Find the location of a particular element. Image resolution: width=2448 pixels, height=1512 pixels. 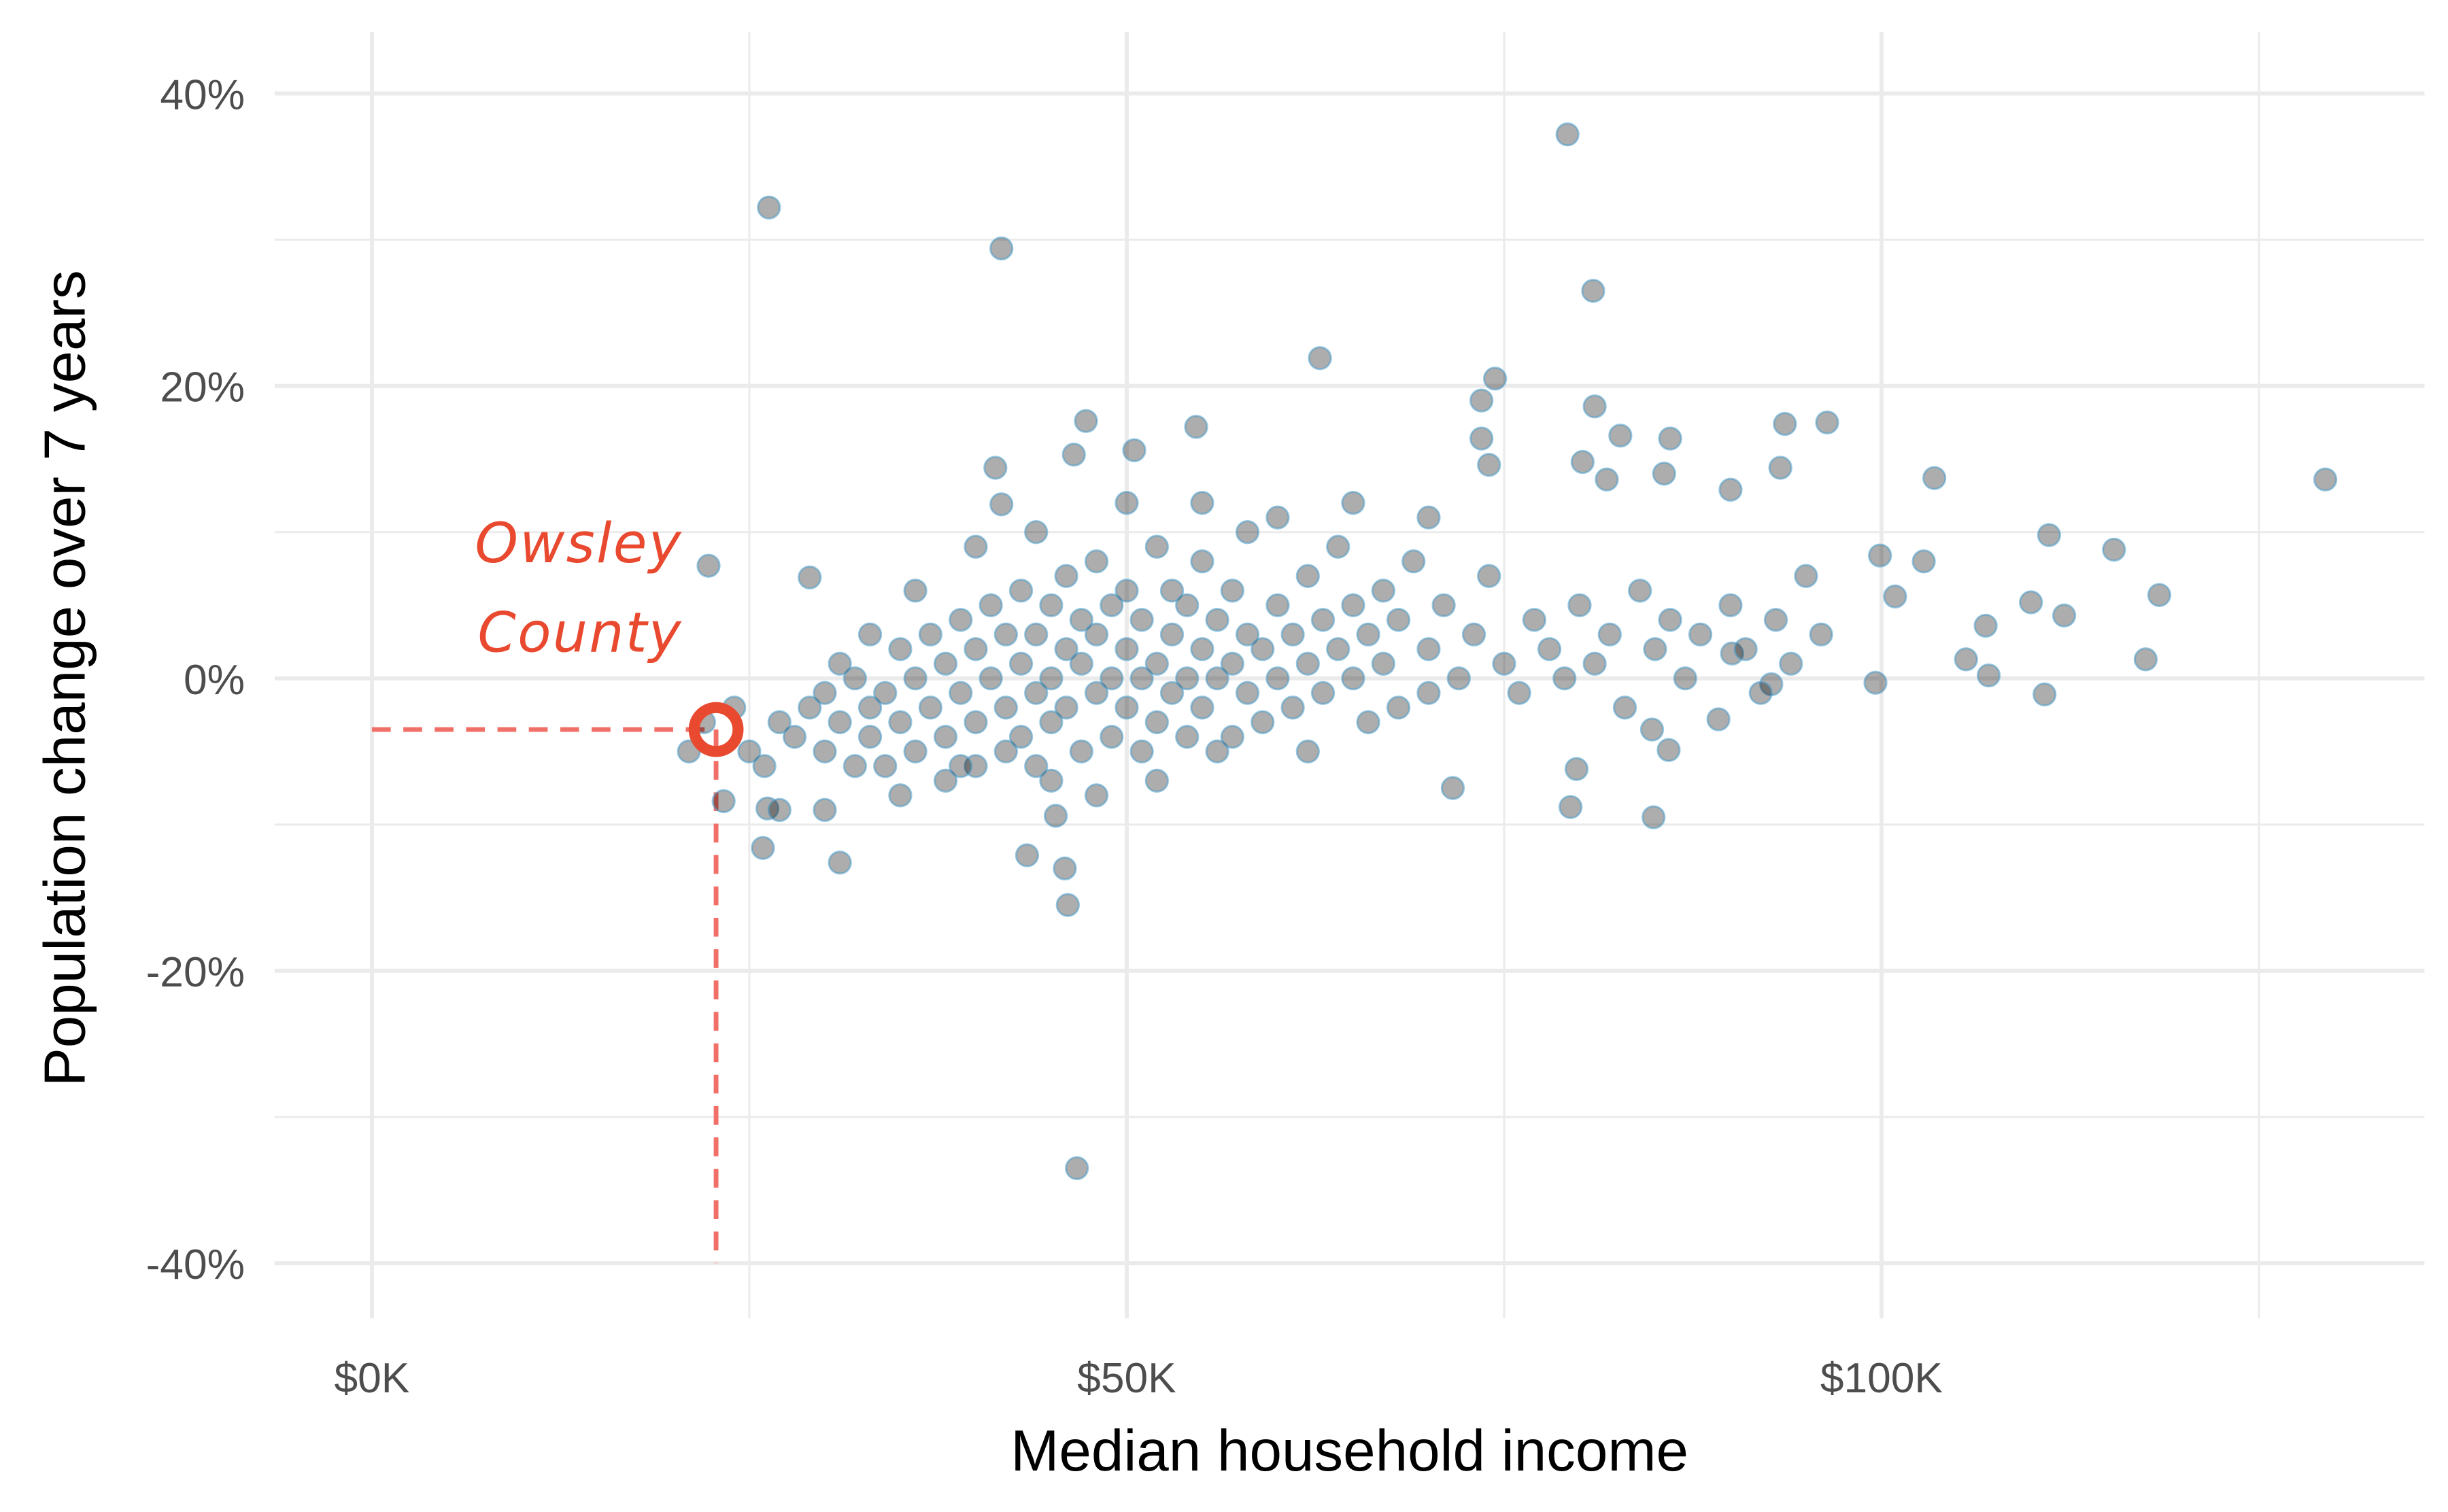

y-axis-title: Population change over 7 years is located at coordinates (66, 678).